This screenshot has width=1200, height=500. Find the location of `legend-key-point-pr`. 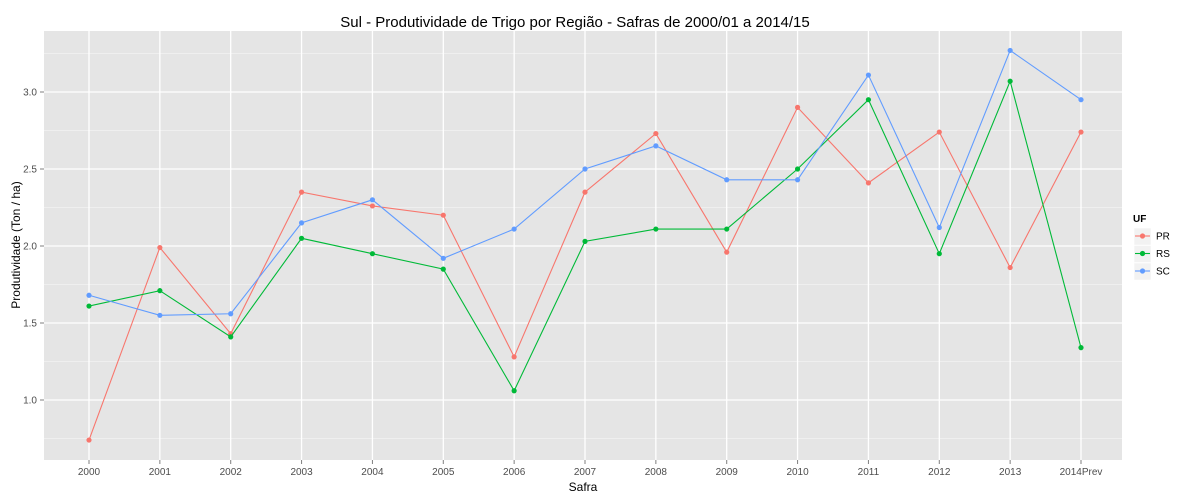

legend-key-point-pr is located at coordinates (1142, 236).